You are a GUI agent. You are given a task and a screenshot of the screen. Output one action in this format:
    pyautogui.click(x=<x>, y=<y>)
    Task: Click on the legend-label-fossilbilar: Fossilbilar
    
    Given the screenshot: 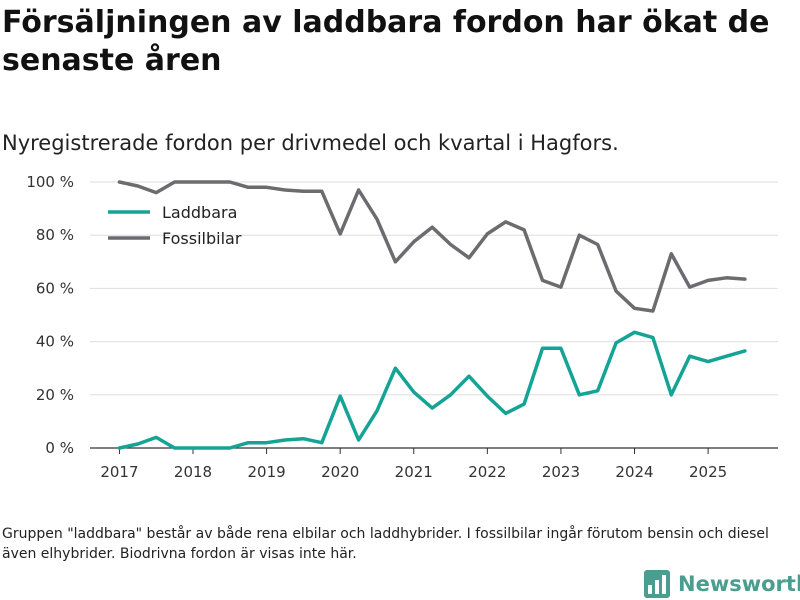 What is the action you would take?
    pyautogui.click(x=202, y=238)
    